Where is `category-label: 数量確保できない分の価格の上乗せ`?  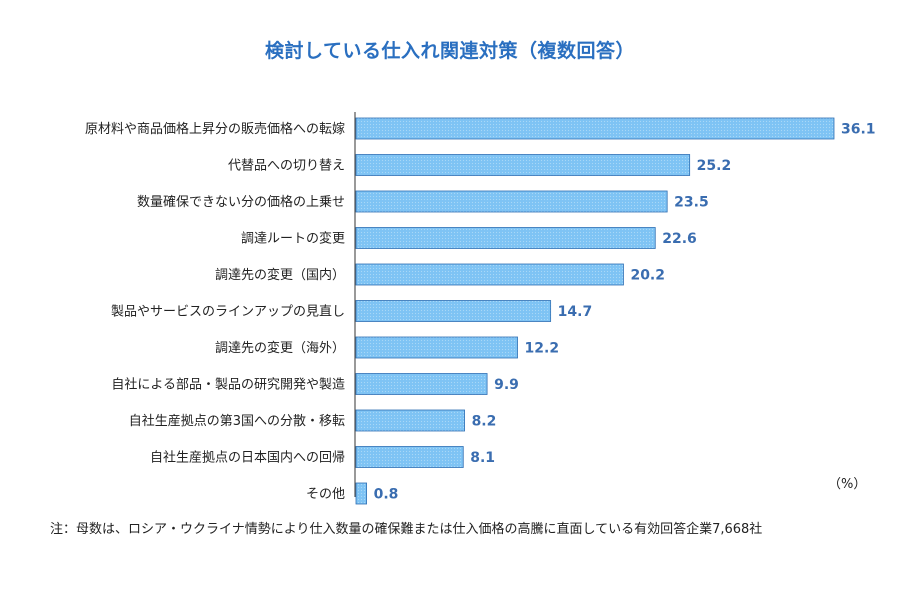 category-label: 数量確保できない分の価格の上乗せ is located at coordinates (241, 202).